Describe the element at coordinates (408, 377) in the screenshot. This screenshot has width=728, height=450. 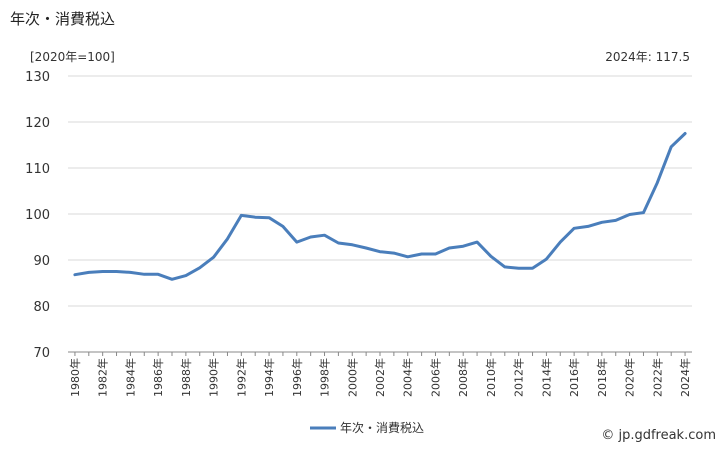
I see `x-tick-label: 2004年` at that location.